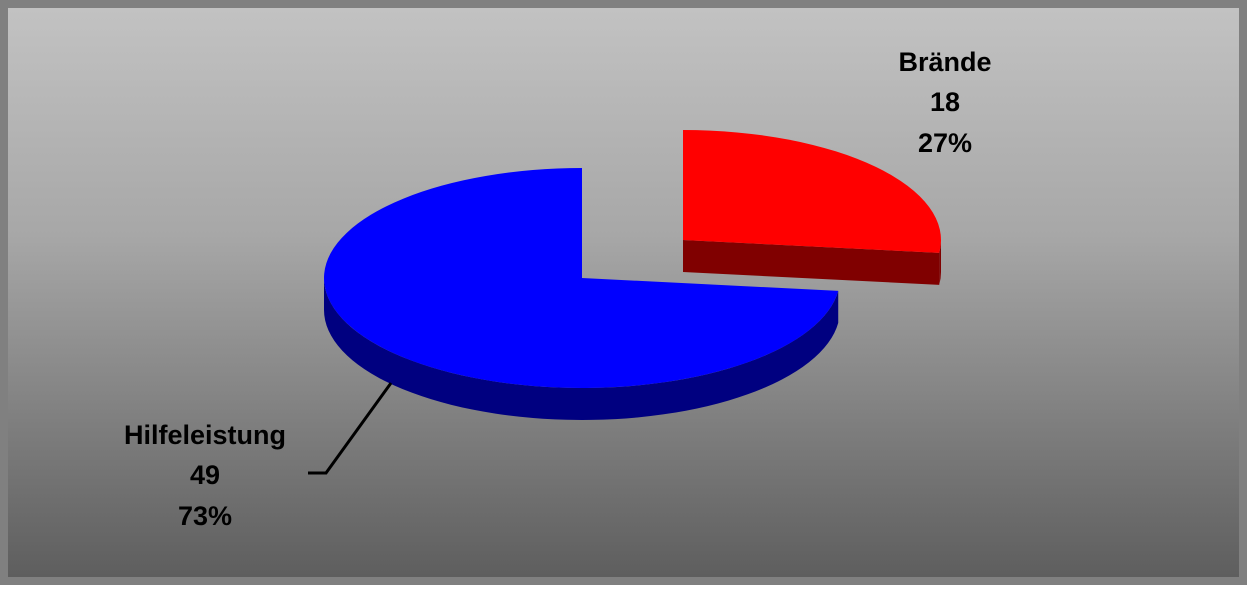 Image resolution: width=1247 pixels, height=593 pixels. I want to click on data-label-braende-value: 18, so click(945, 102).